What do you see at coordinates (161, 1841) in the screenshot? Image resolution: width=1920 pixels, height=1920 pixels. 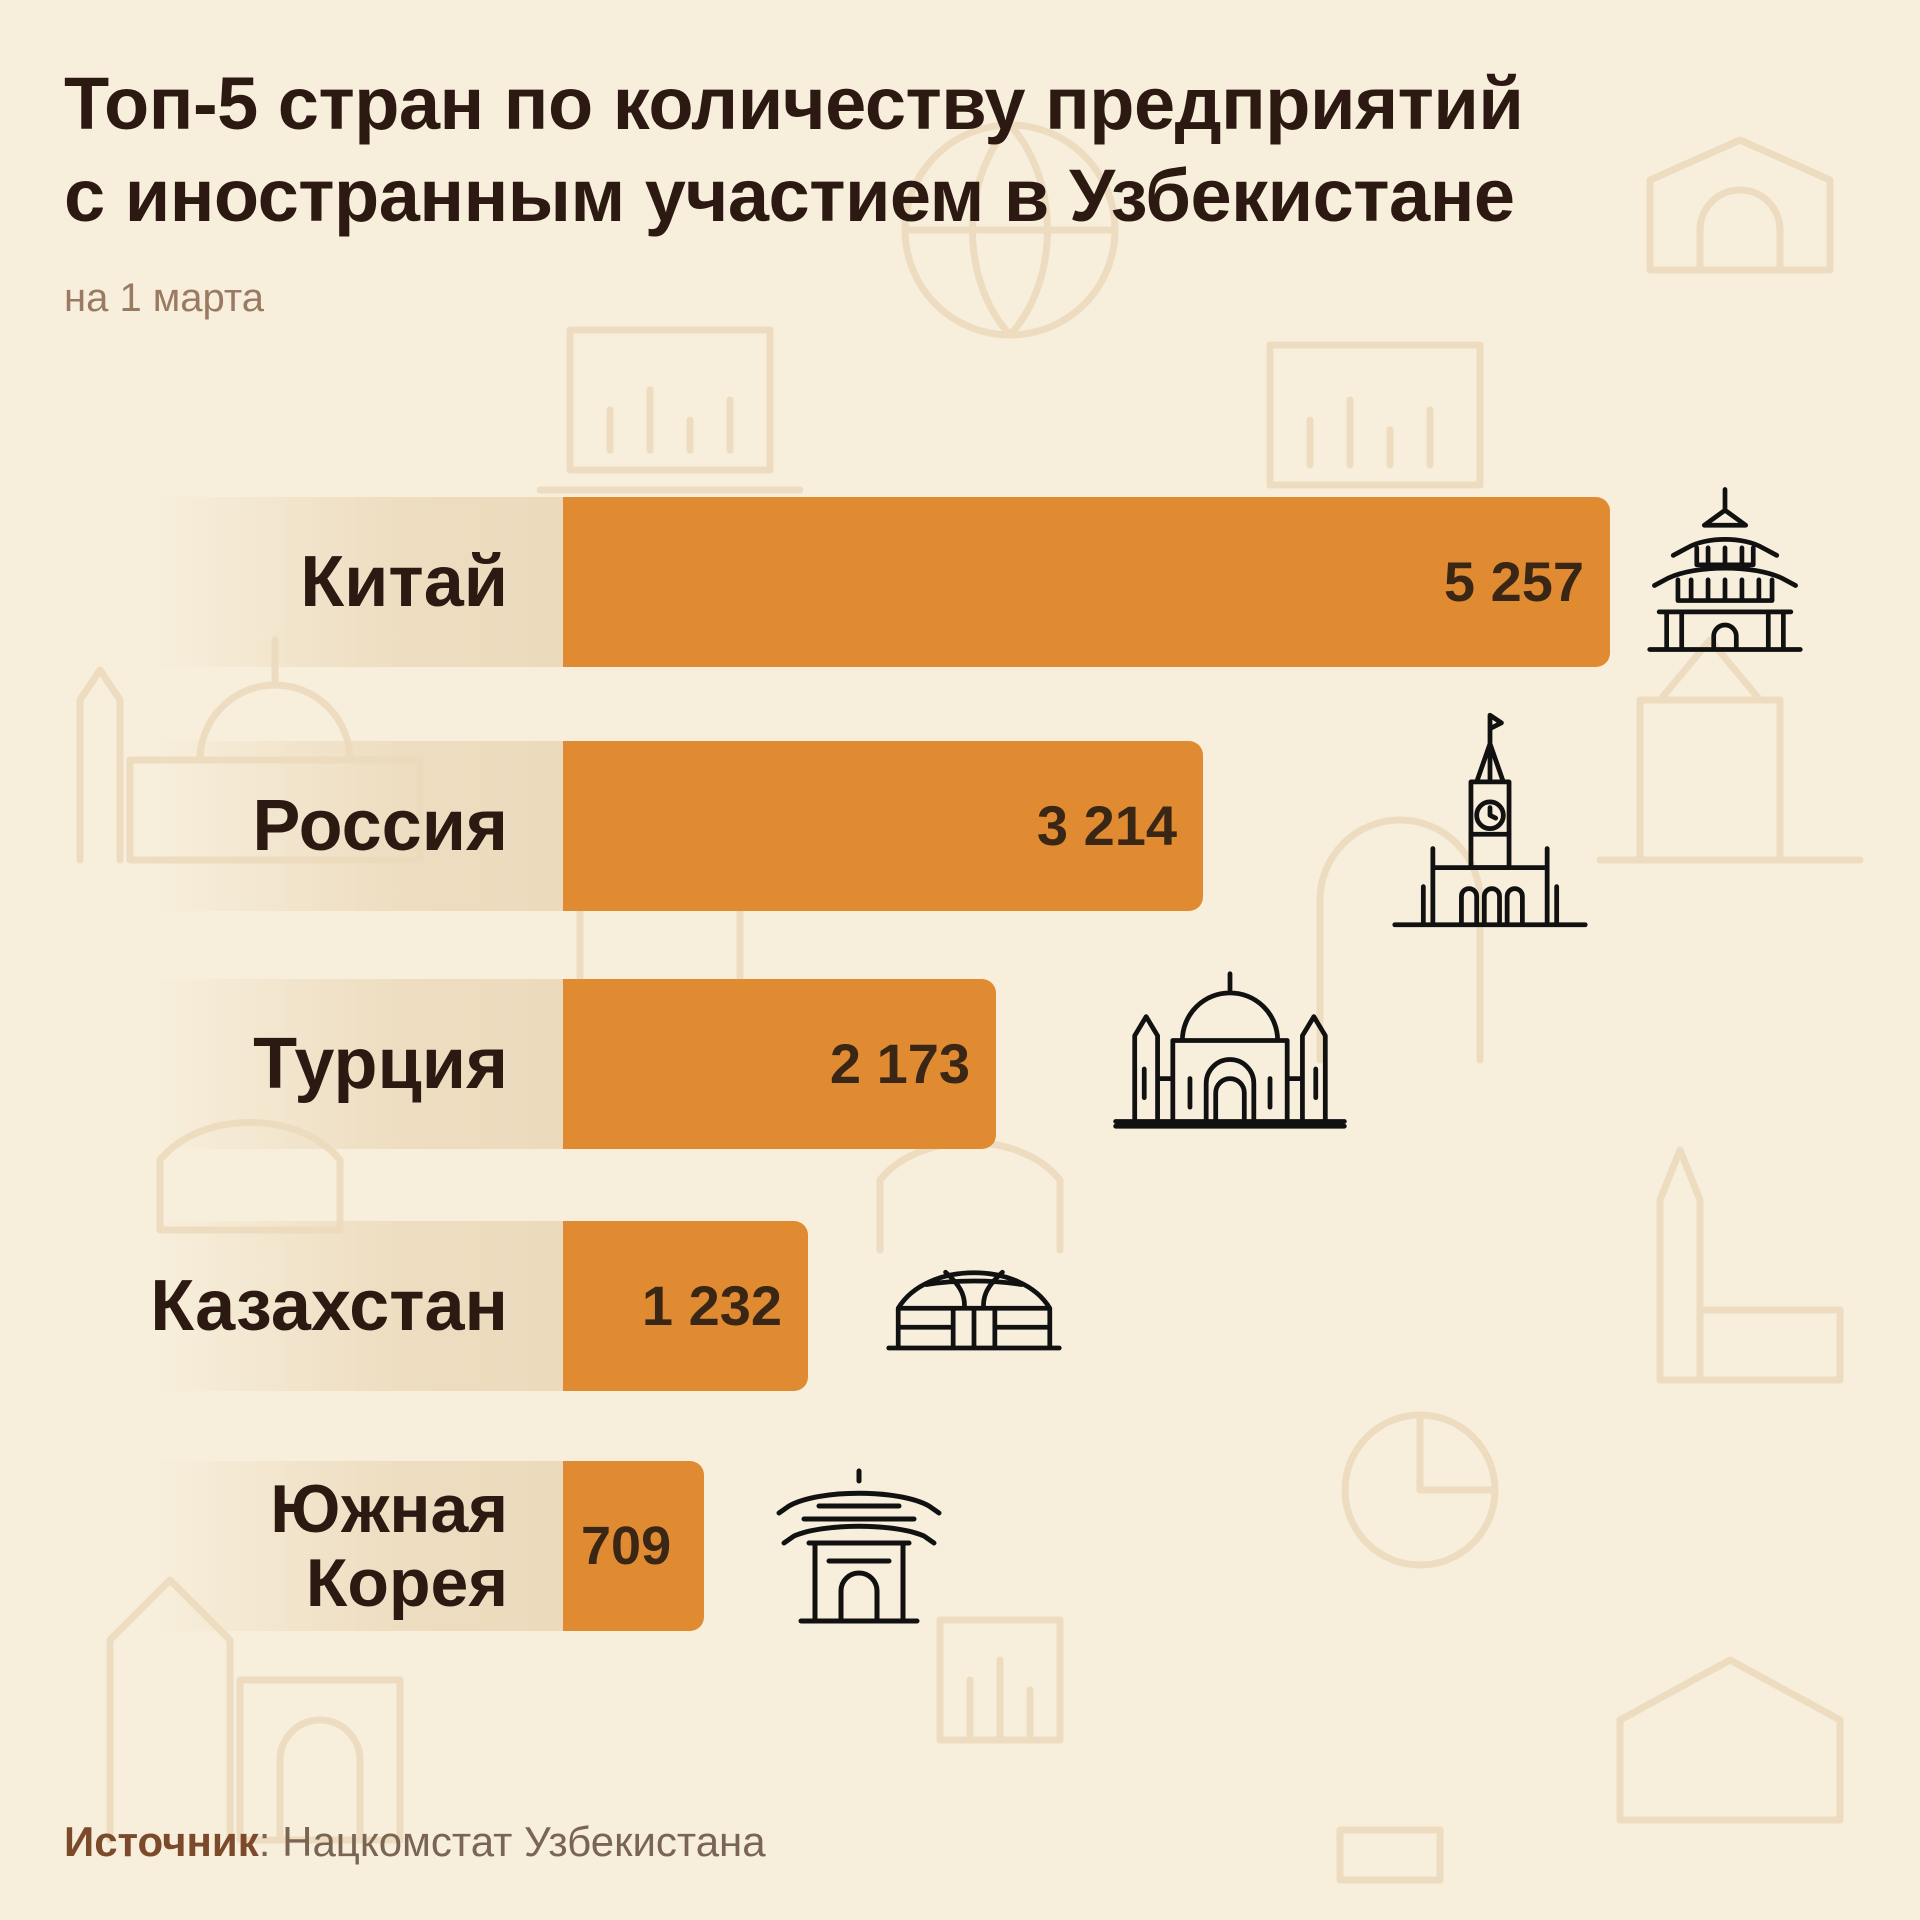 I see `source-label: Источник` at bounding box center [161, 1841].